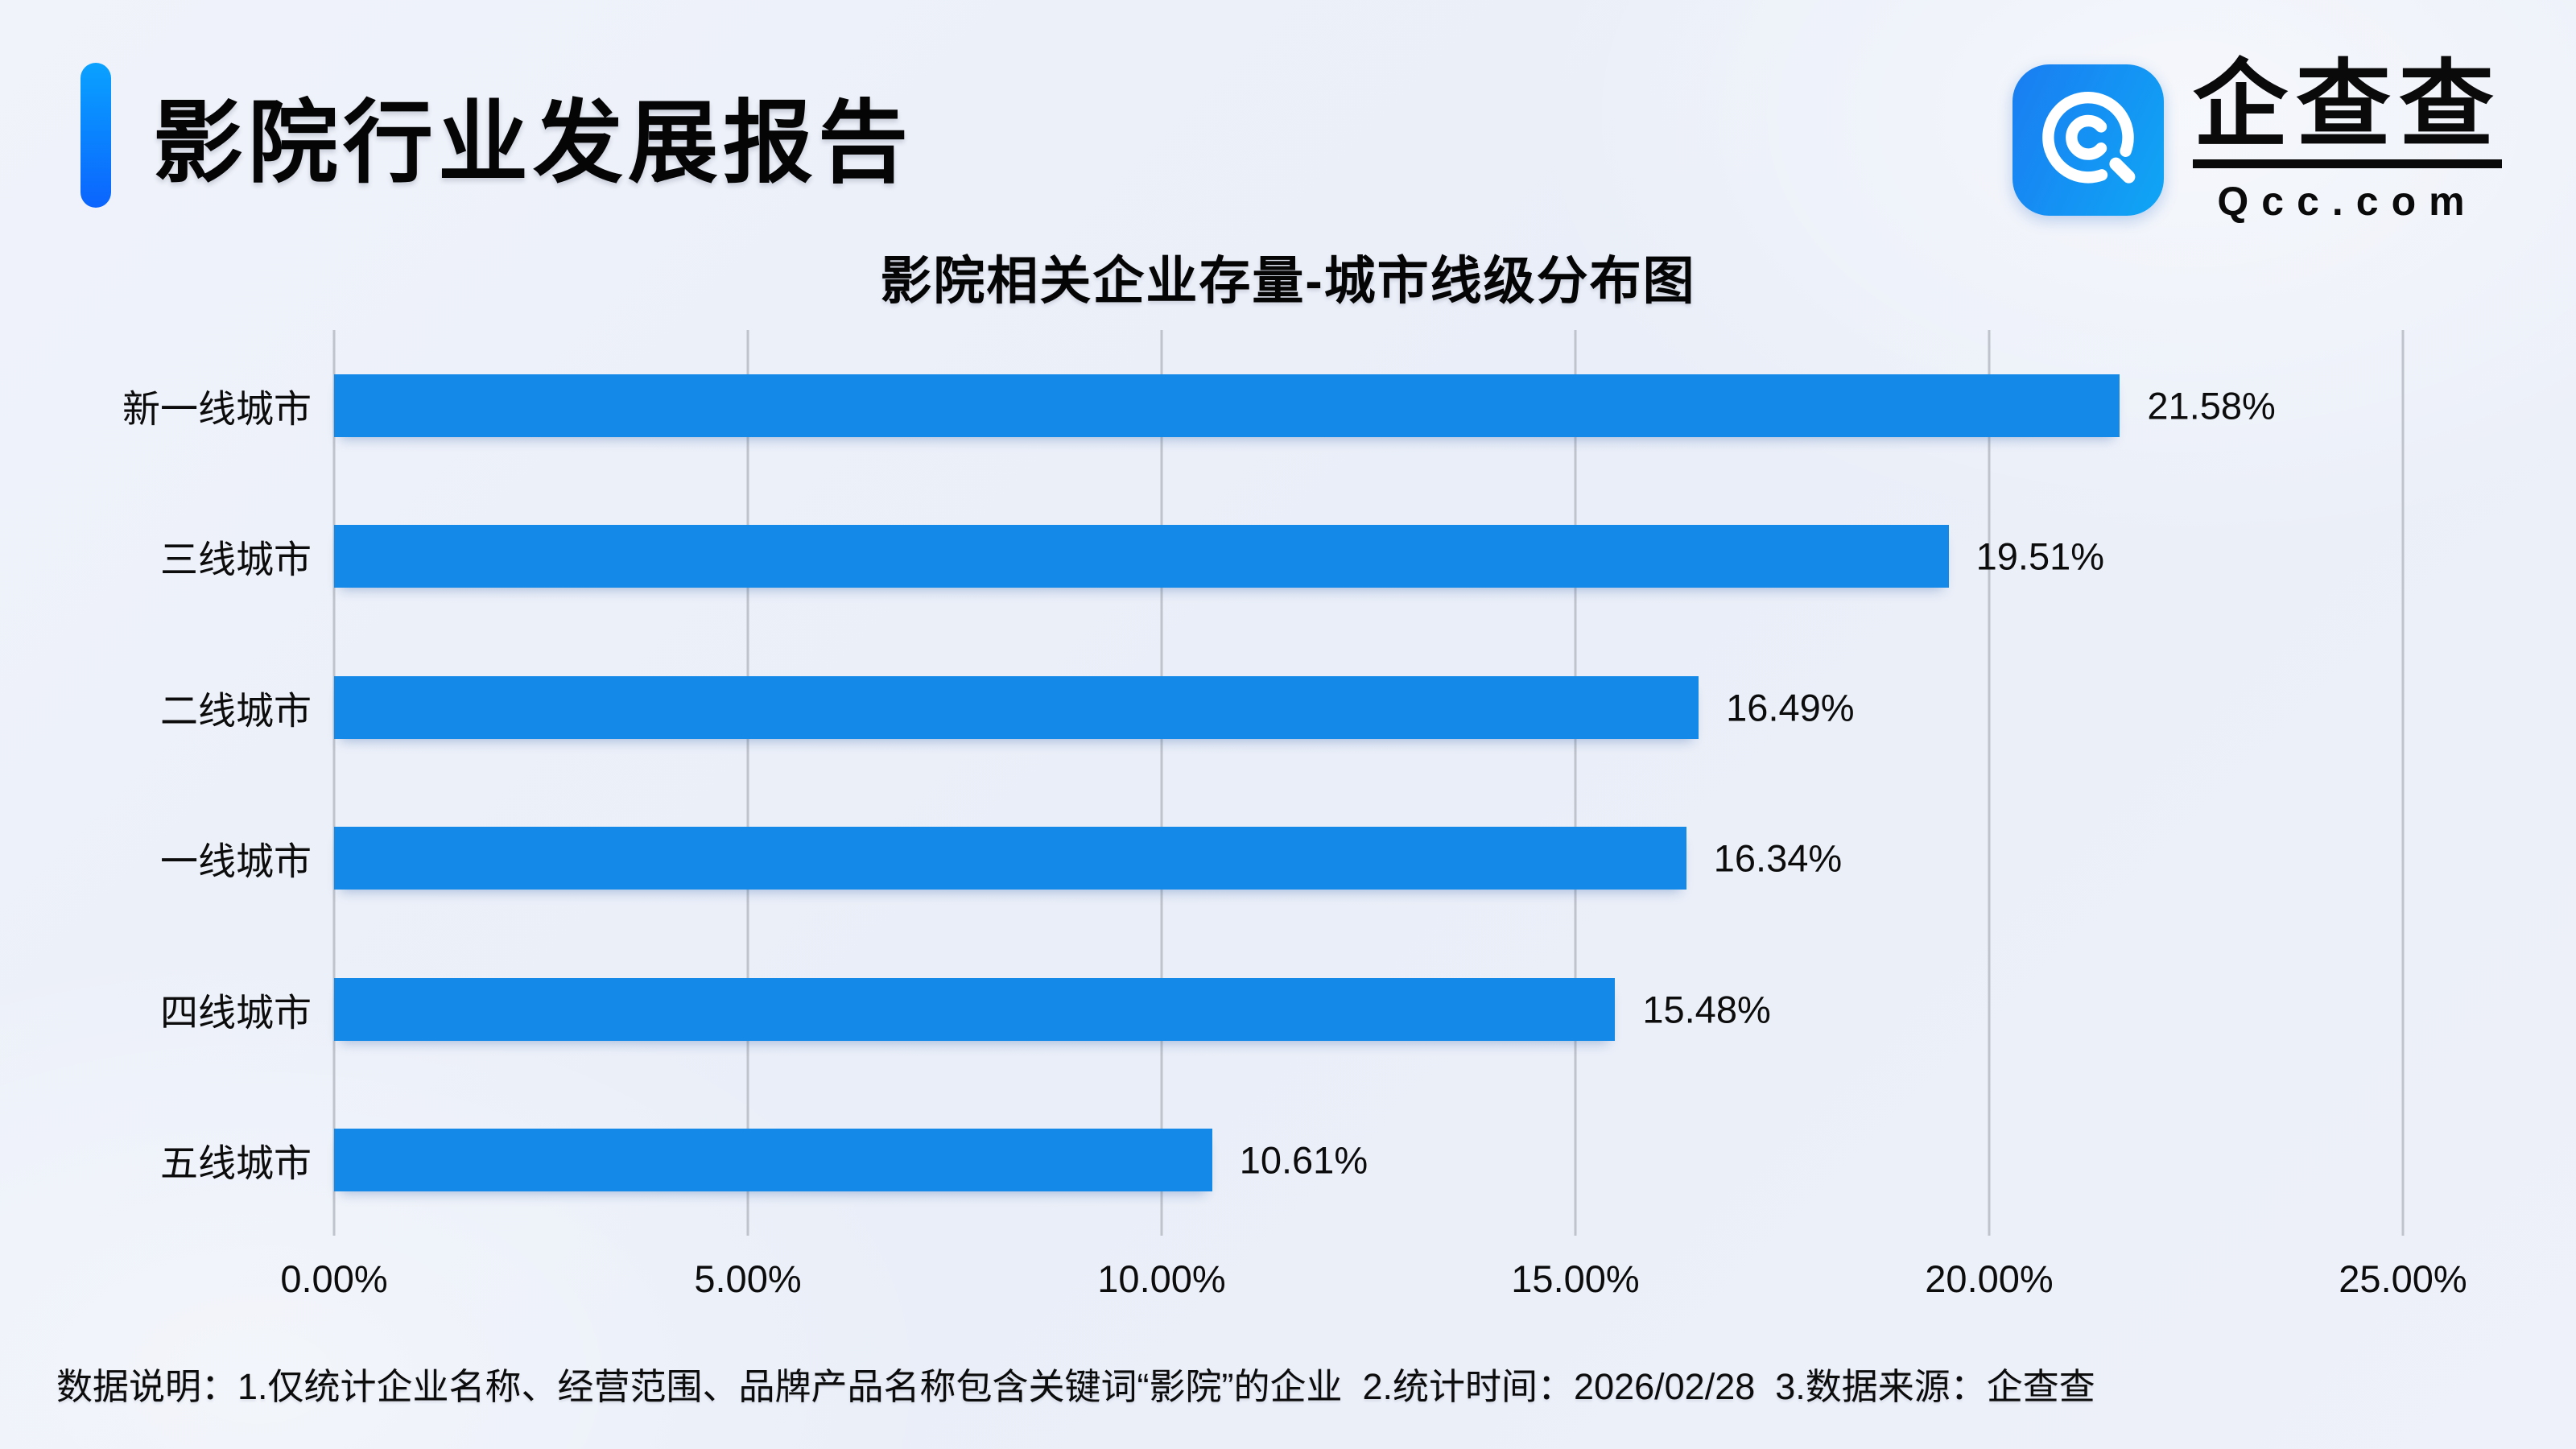 The height and width of the screenshot is (1449, 2576). I want to click on bar-row: 三线城市 19.51%, so click(1281, 557).